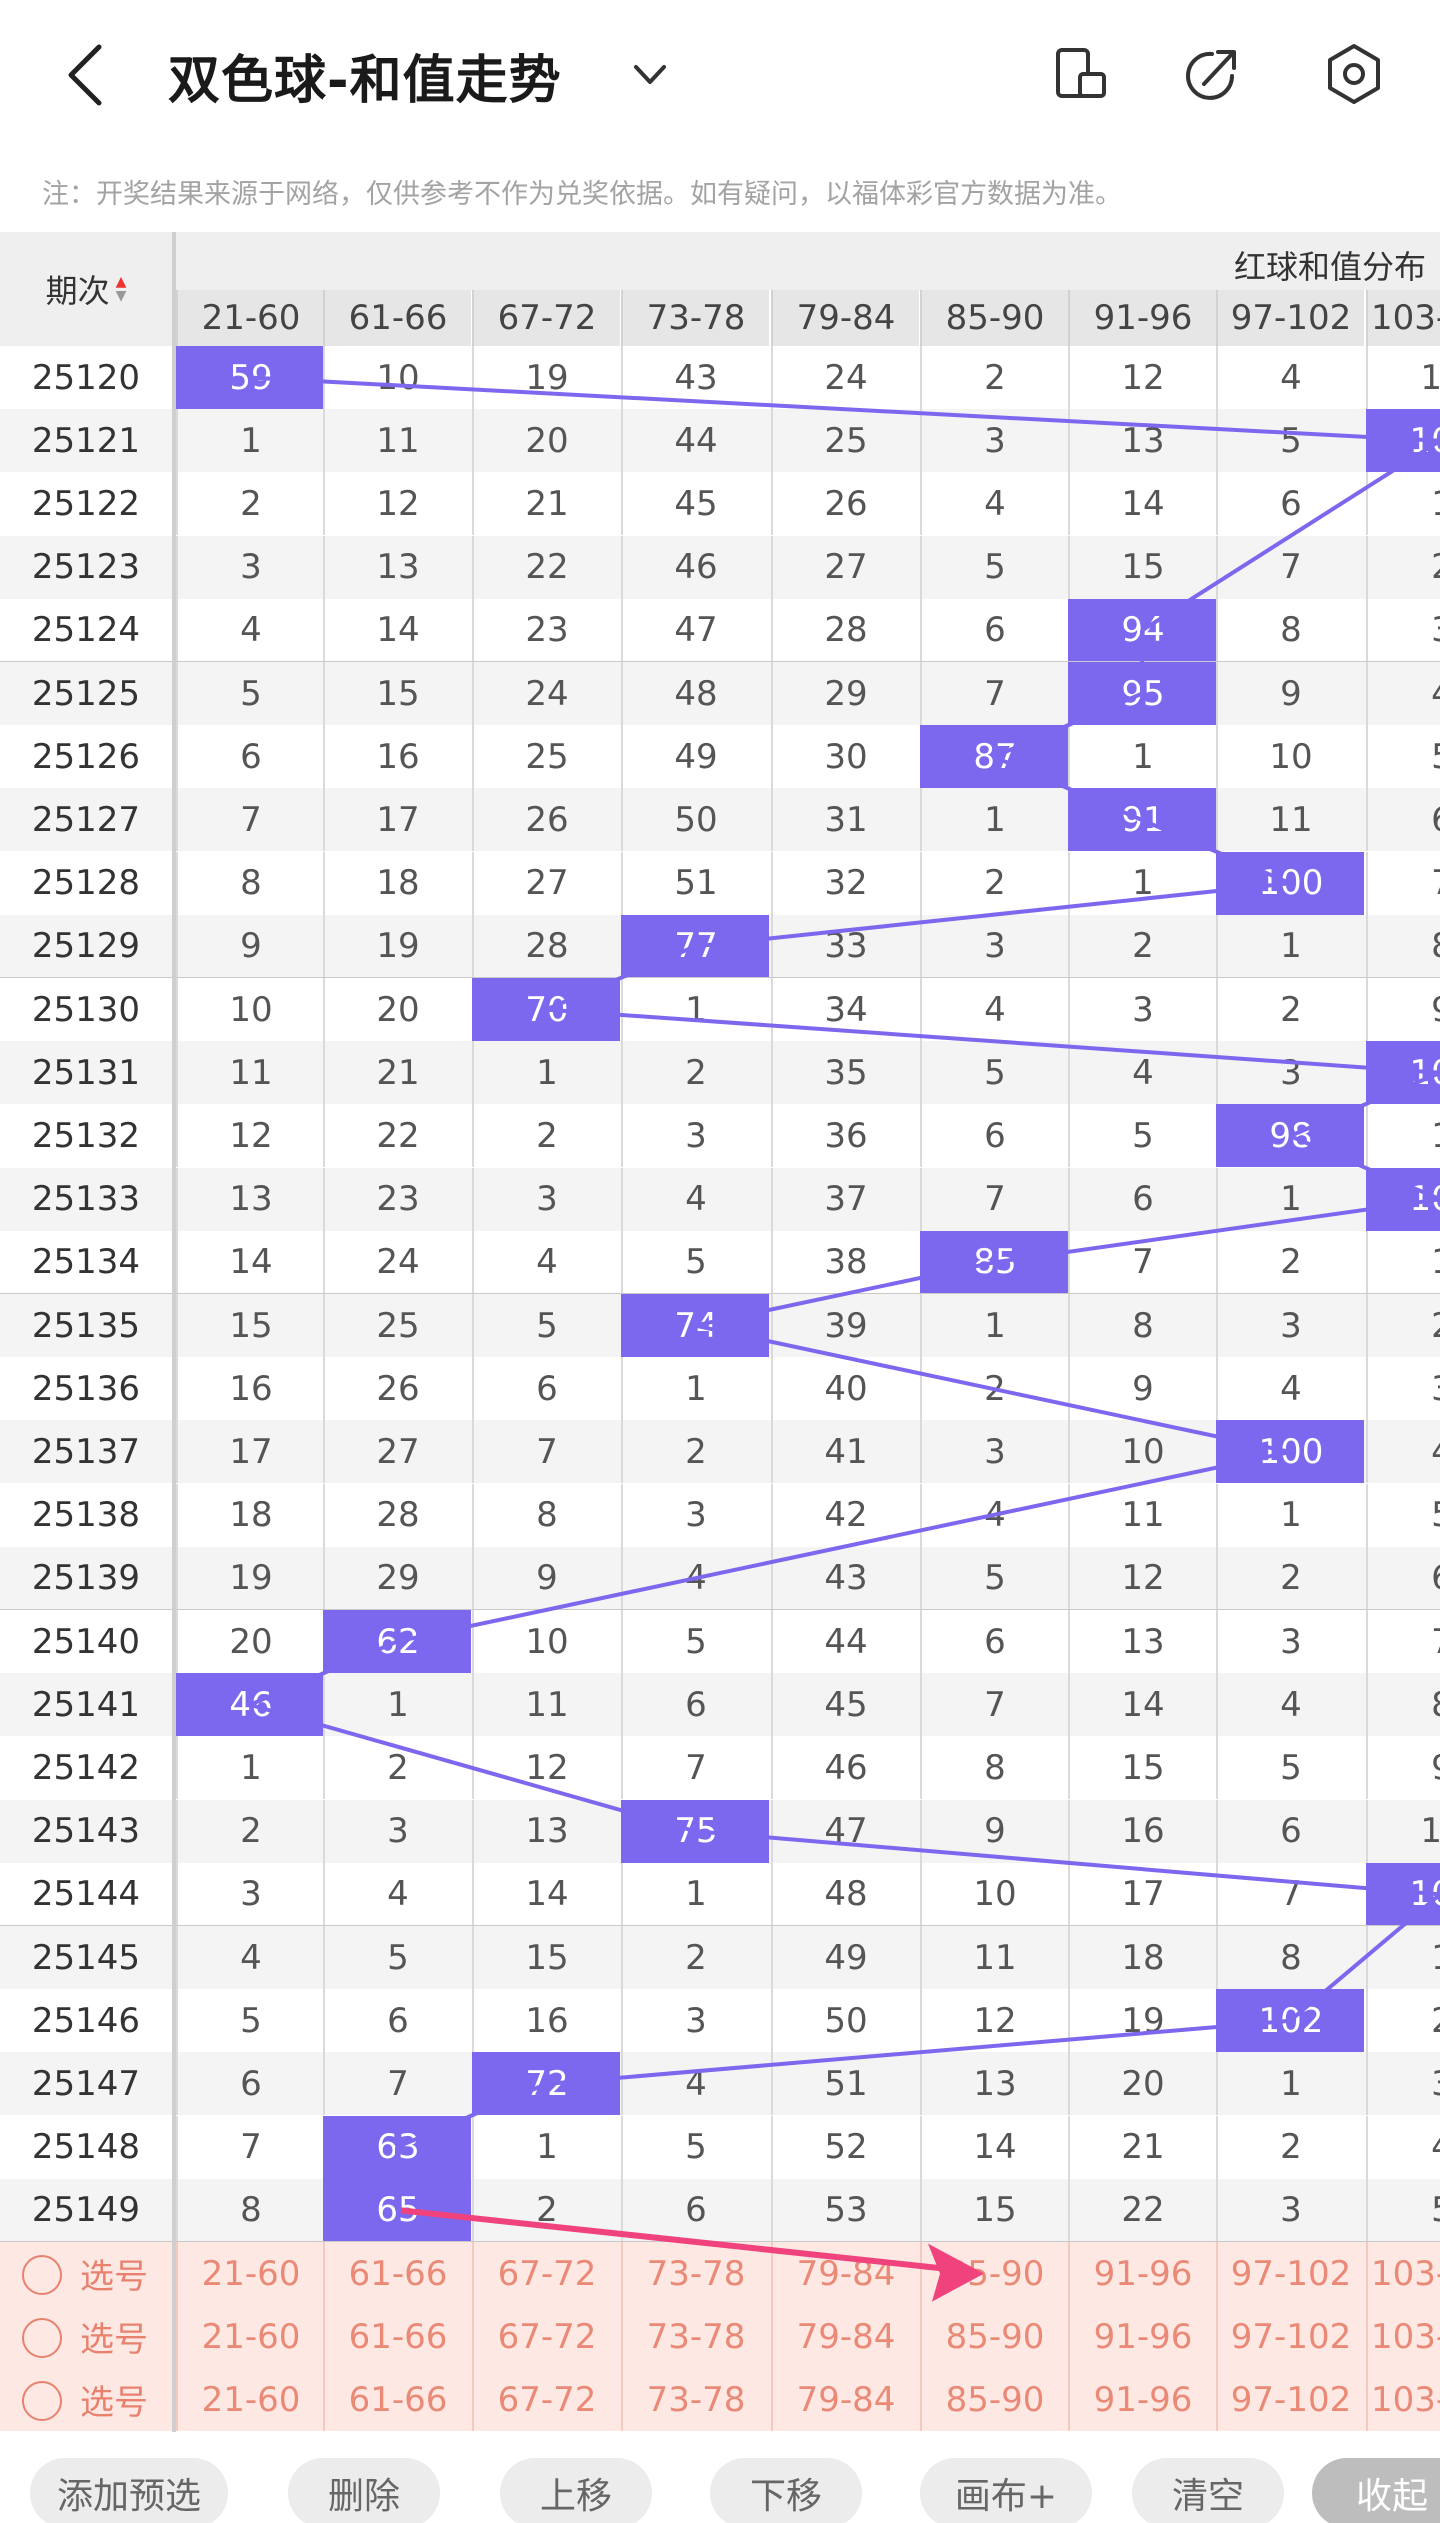 This screenshot has height=2523, width=1440. I want to click on miss-count-cell: 27, so click(845, 567).